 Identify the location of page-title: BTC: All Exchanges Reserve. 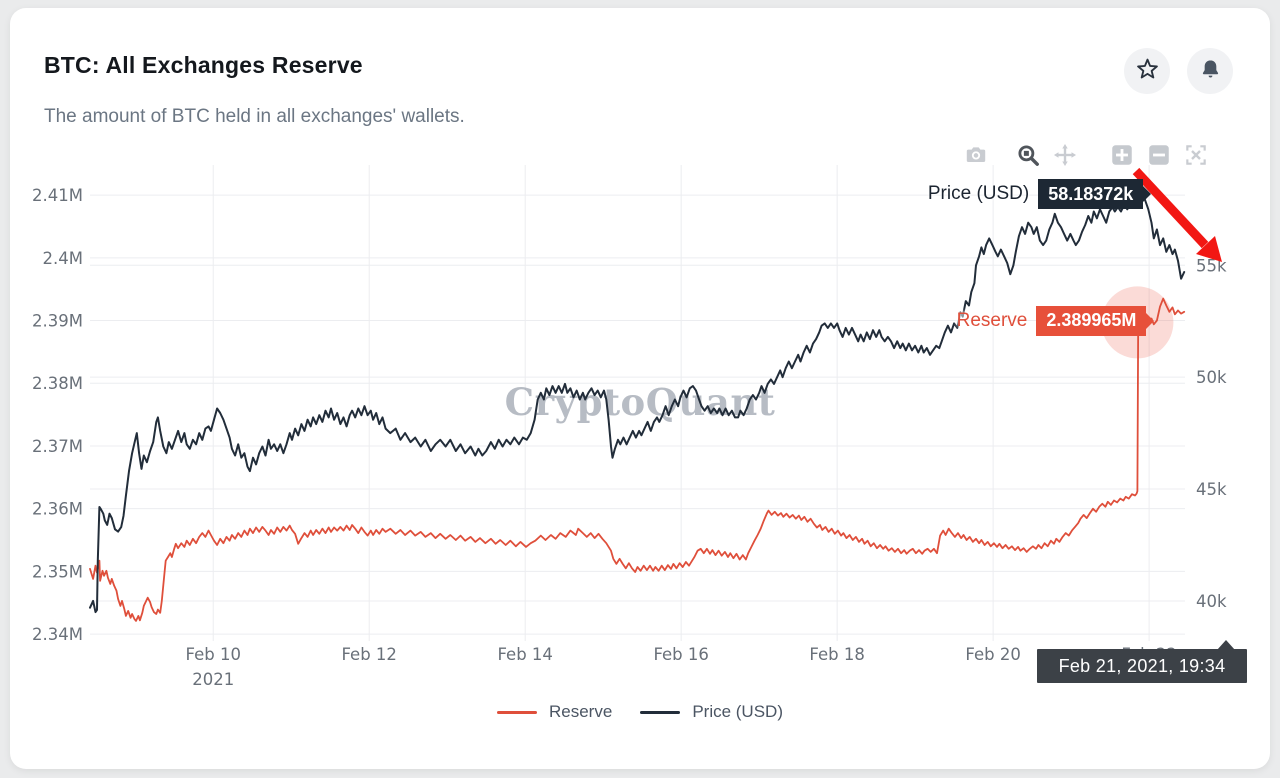
(203, 65).